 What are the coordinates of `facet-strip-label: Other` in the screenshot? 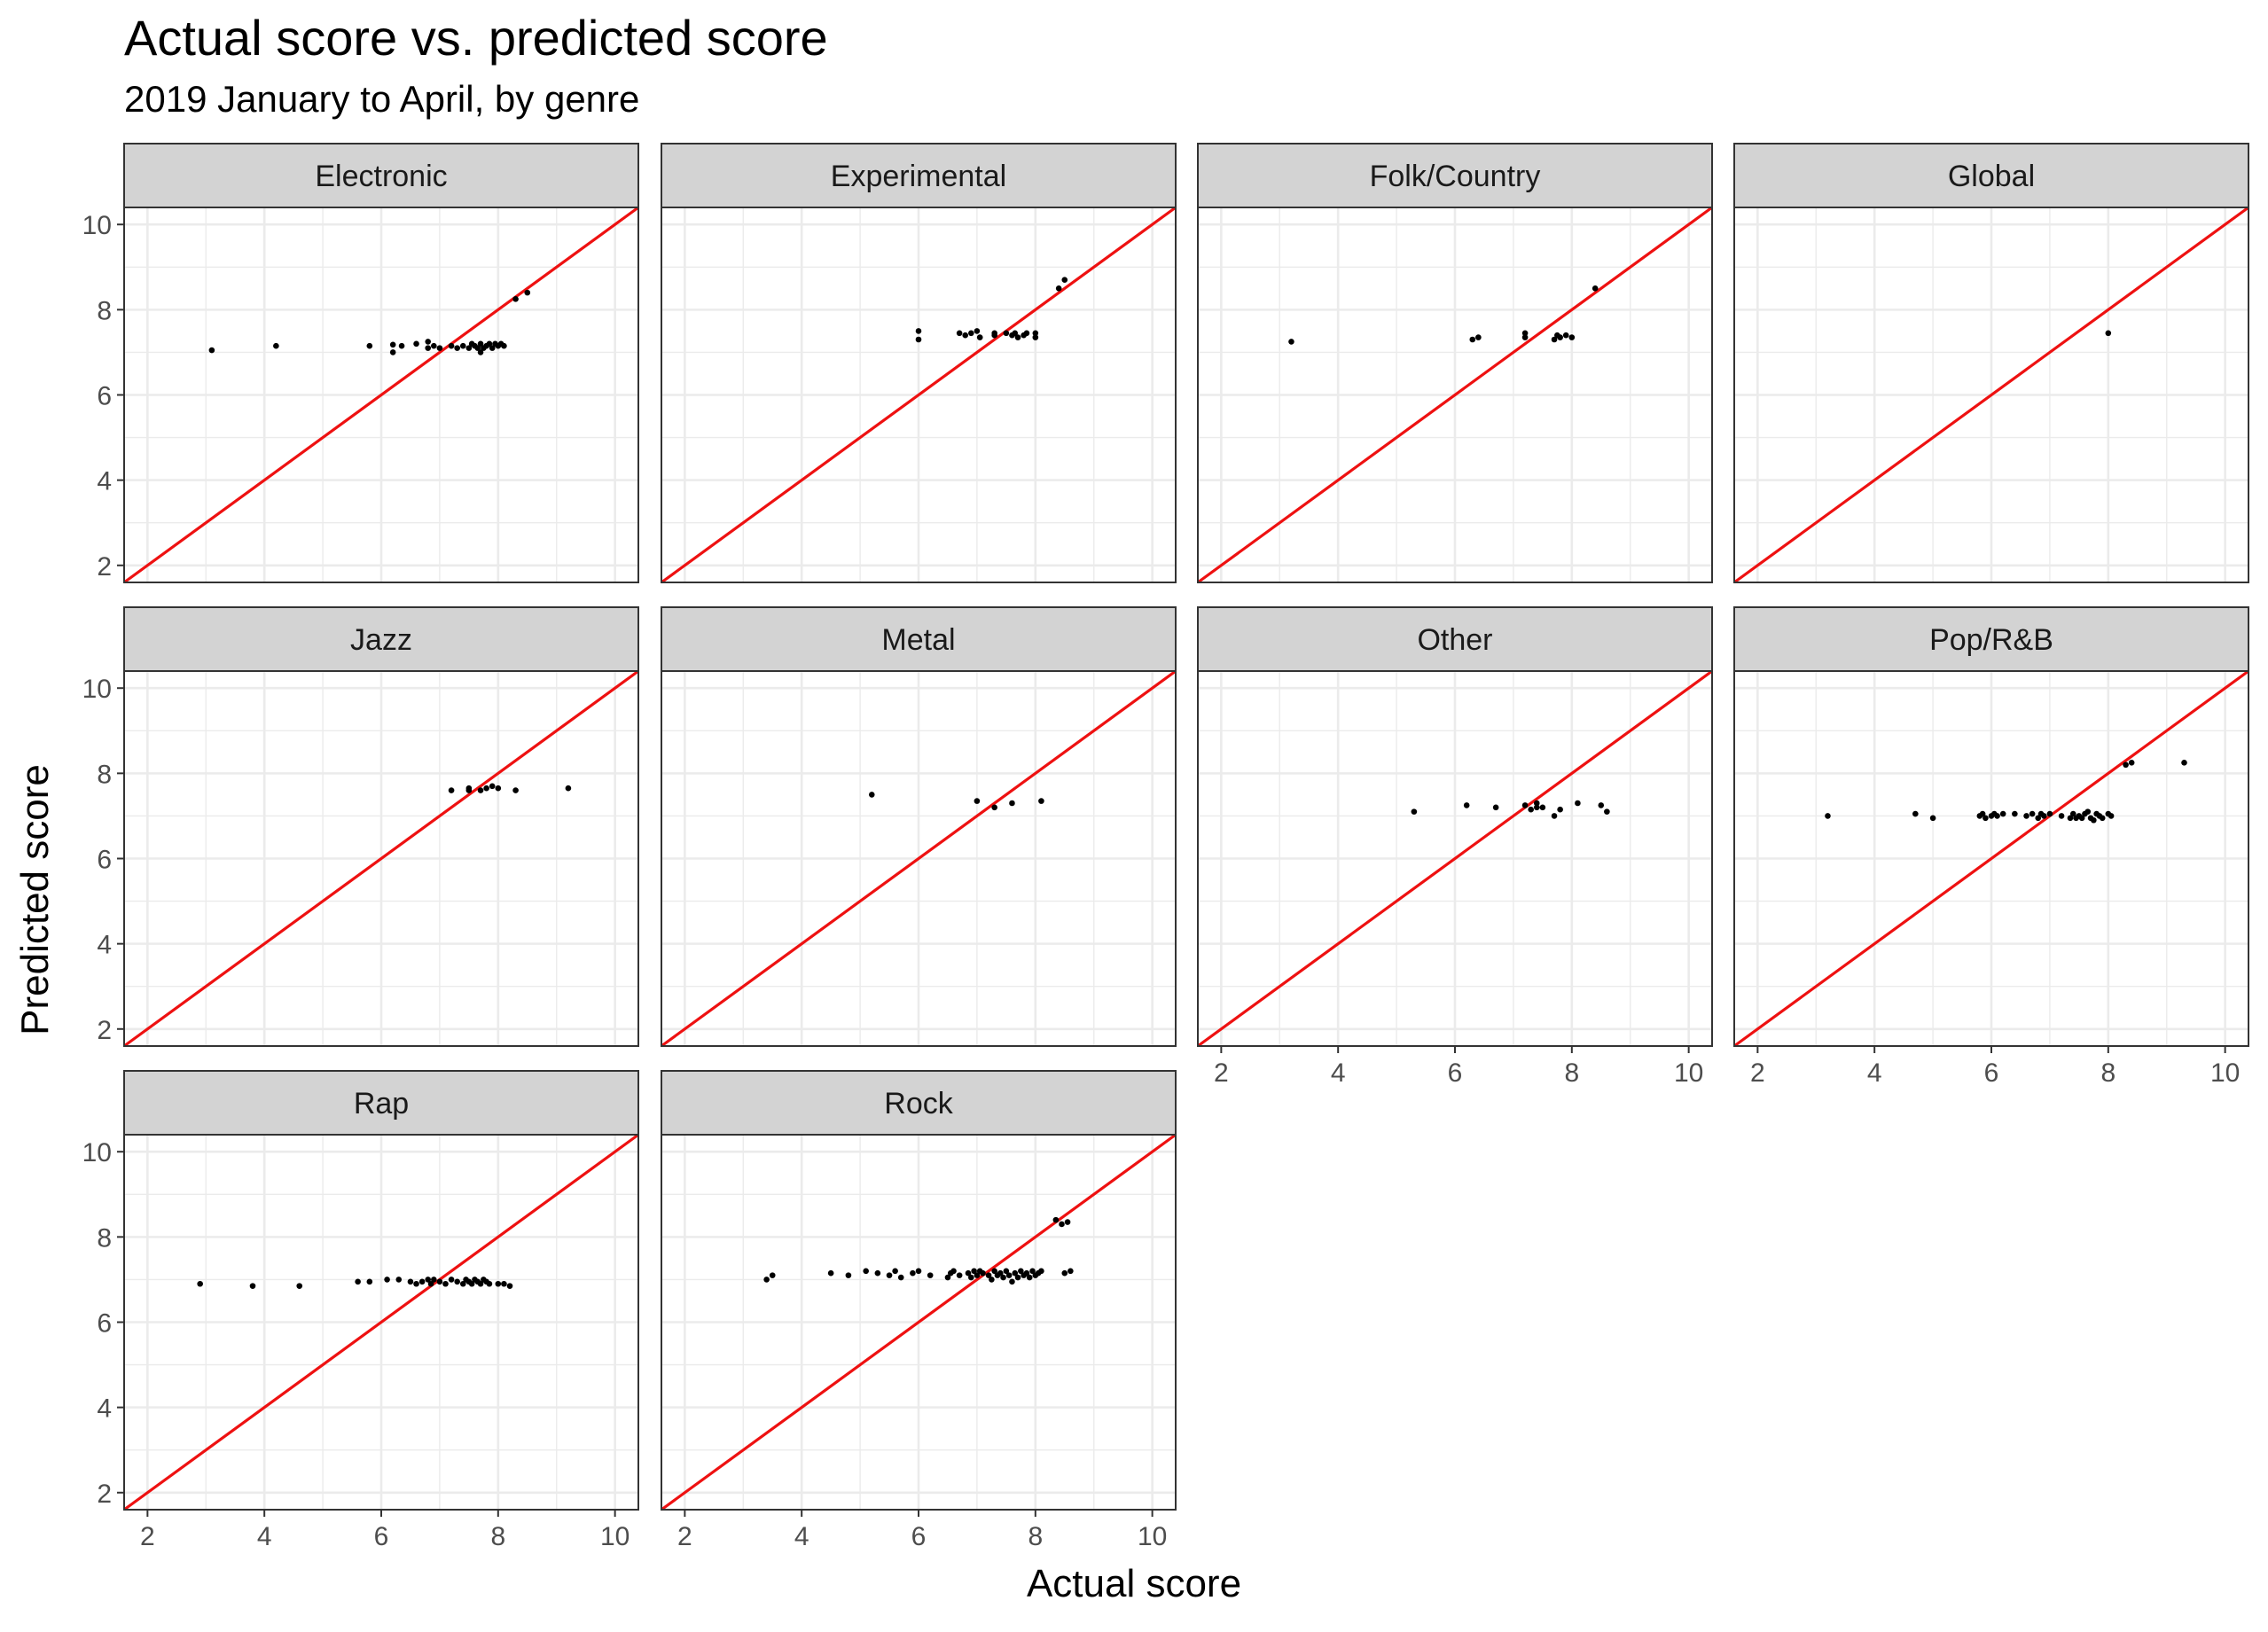 It's located at (1454, 640).